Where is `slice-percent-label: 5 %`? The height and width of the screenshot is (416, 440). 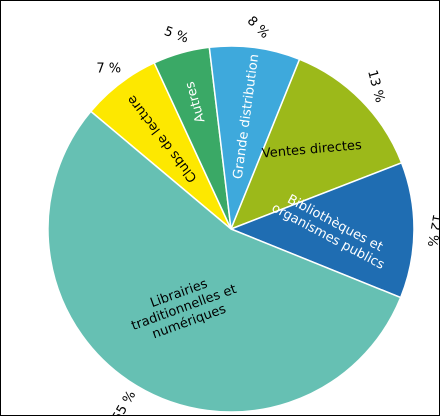
slice-percent-label: 5 % is located at coordinates (176, 35).